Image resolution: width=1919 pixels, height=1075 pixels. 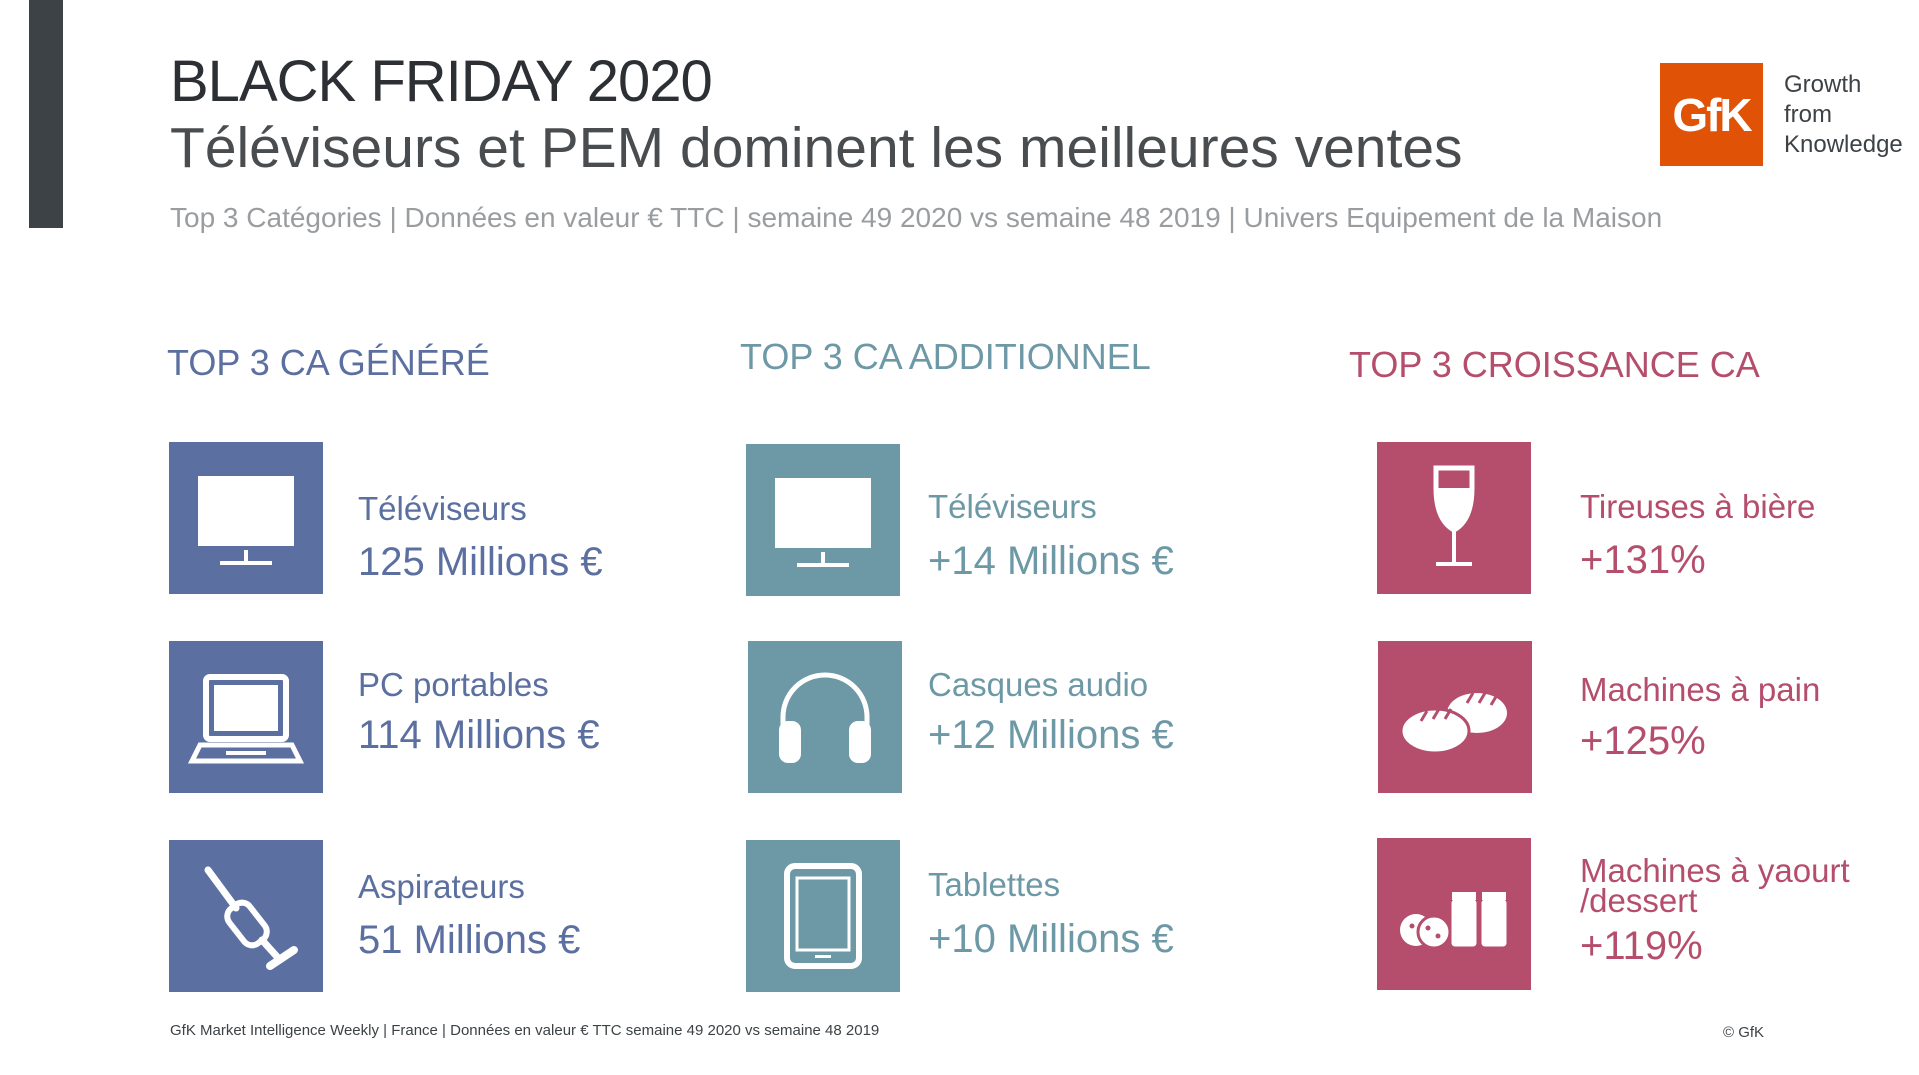 I want to click on item-value: +14 Millions €, so click(x=1051, y=561).